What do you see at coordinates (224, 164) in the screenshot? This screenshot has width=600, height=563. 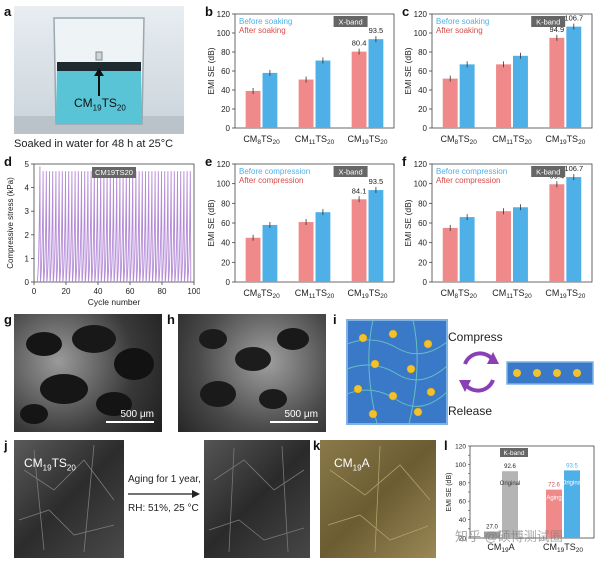 I see `y-tick-label: 120` at bounding box center [224, 164].